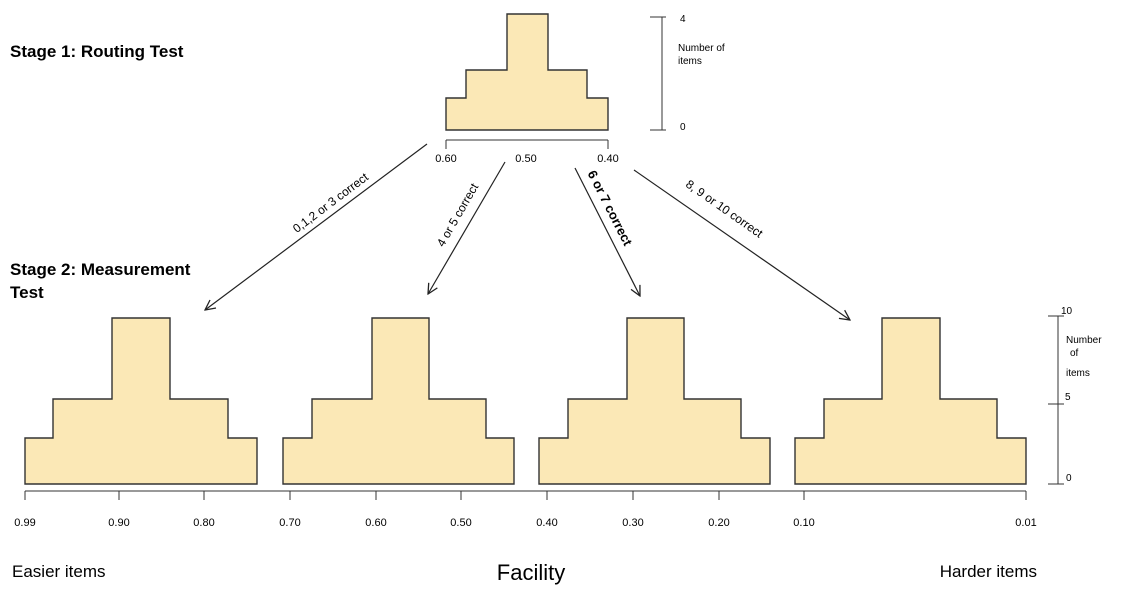 This screenshot has height=590, width=1122. Describe the element at coordinates (330, 203) in the screenshot. I see `route-label-1: 0,1,2 or 3 correct` at that location.